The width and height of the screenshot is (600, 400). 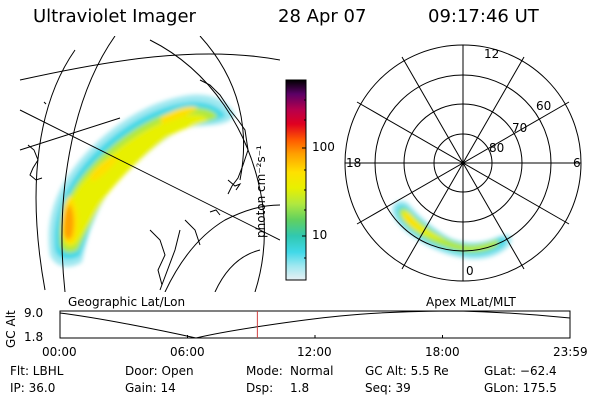 I want to click on mlat-label-80: 80, so click(x=497, y=148).